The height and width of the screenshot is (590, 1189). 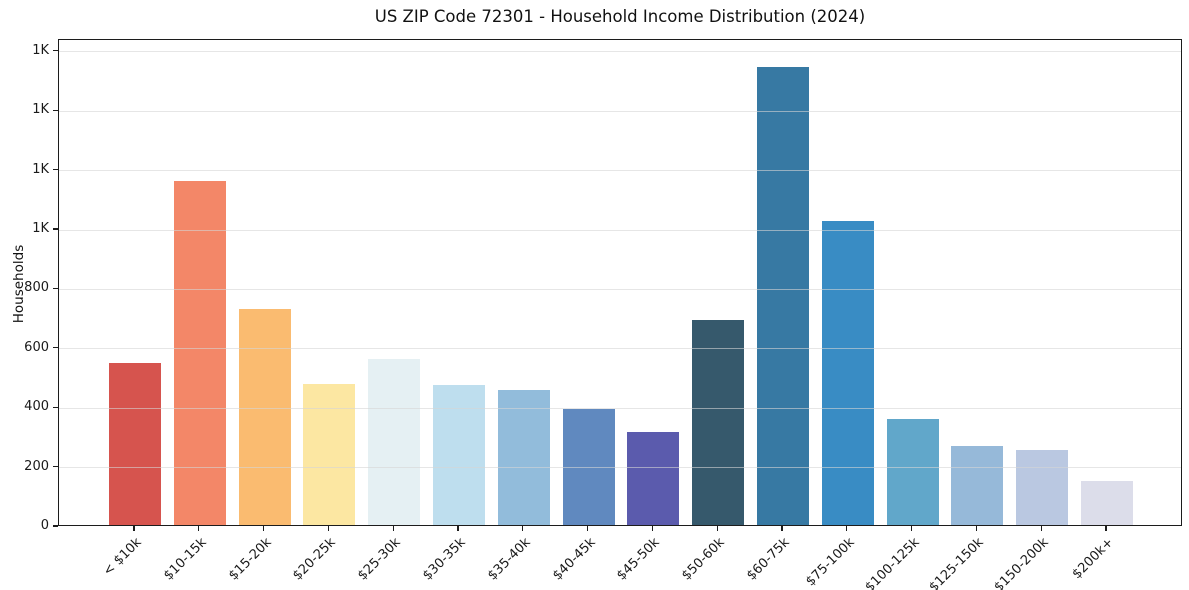 What do you see at coordinates (122, 557) in the screenshot?
I see `x-tick-label: < $10k` at bounding box center [122, 557].